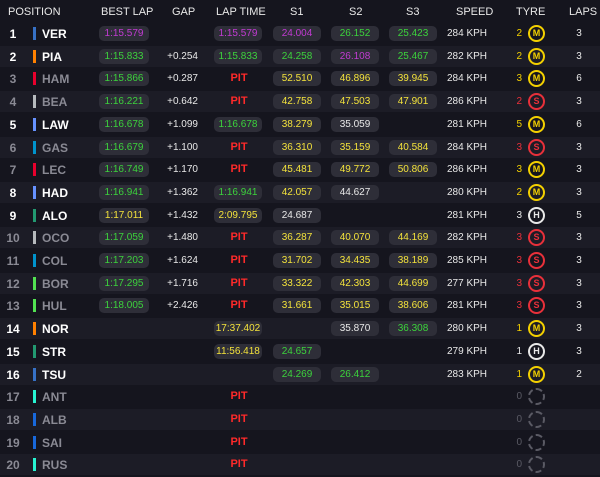 The image size is (600, 477). Describe the element at coordinates (579, 124) in the screenshot. I see `laps-count: 6` at that location.